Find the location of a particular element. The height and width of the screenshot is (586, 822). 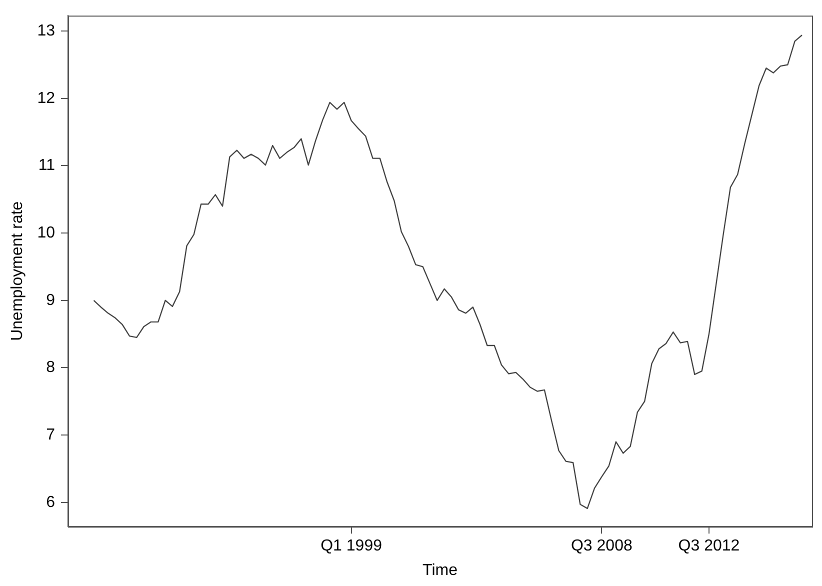

x-tick-label: Q1 1999 is located at coordinates (351, 546).